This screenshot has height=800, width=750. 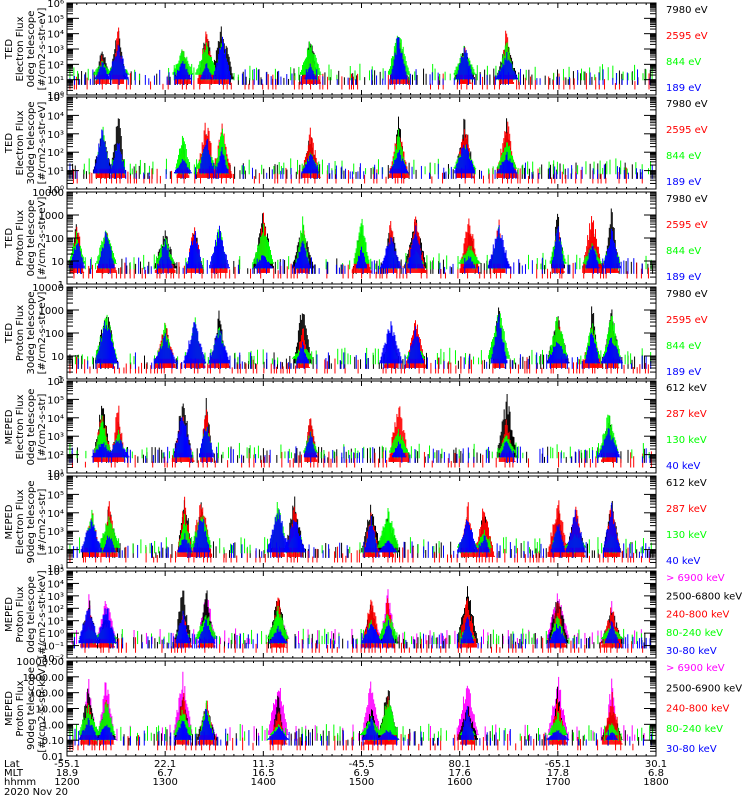 I want to click on y-axis: 10⁰ 10¹ 10² 10³ 10⁴ 10⁵ 10⁶, so click(x=351, y=51).